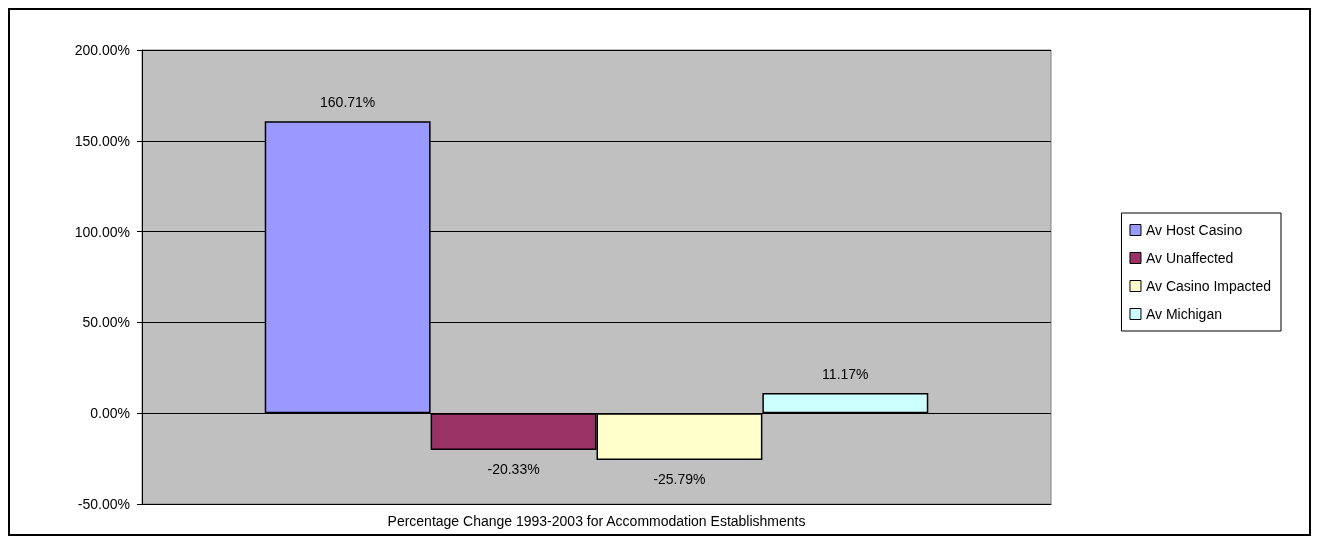  What do you see at coordinates (110, 413) in the screenshot?
I see `y-tick-label: 0.00%` at bounding box center [110, 413].